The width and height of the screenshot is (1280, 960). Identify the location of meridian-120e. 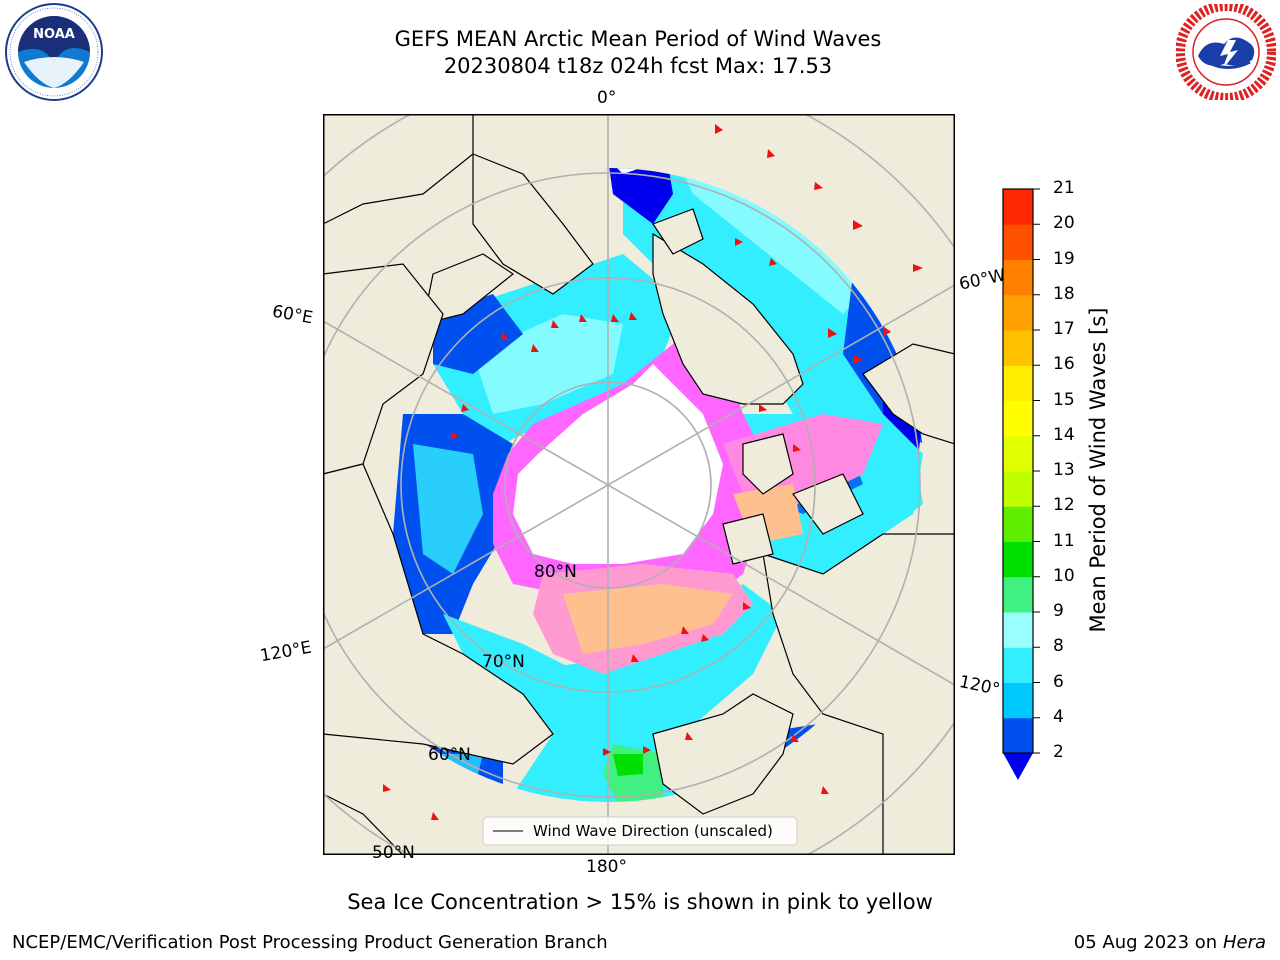
(466, 567).